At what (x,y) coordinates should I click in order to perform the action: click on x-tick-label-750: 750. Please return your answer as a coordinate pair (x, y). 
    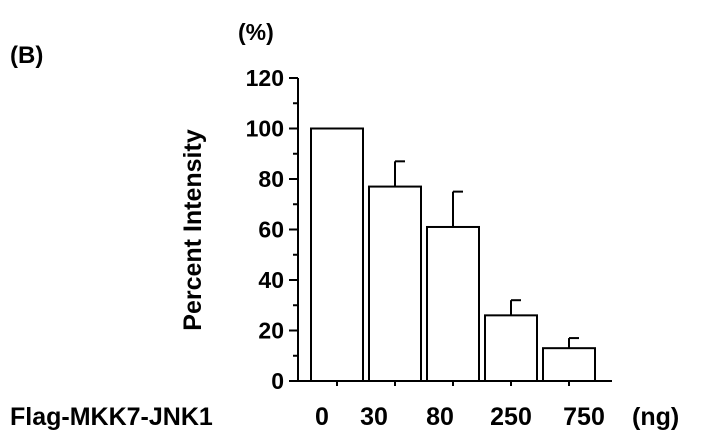
    Looking at the image, I should click on (584, 417).